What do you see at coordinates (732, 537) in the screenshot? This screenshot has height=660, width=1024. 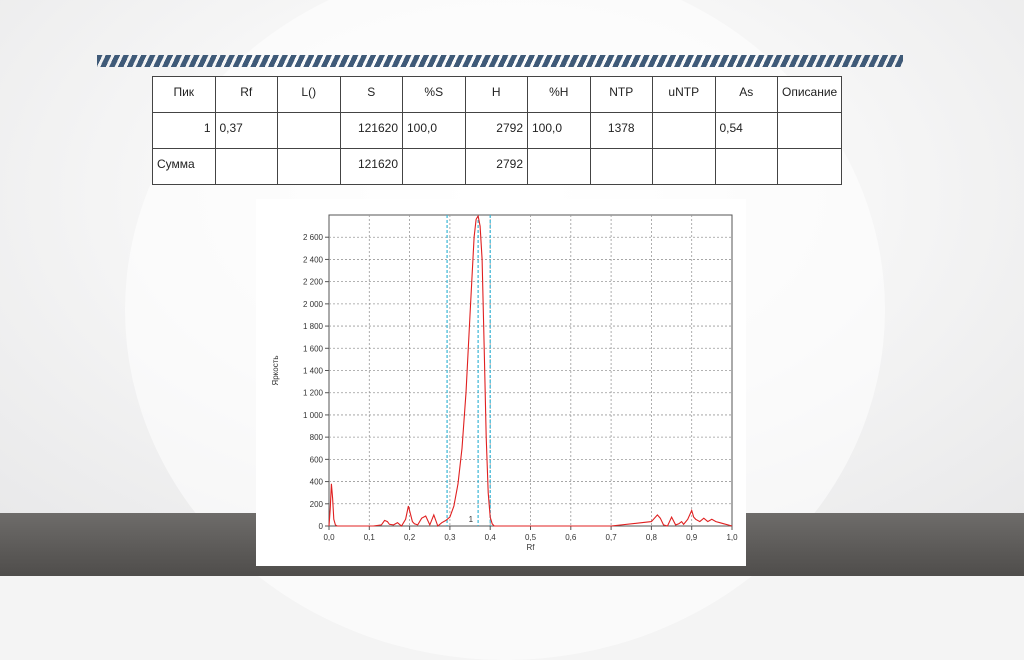 I see `x-tick-label: 1,0` at bounding box center [732, 537].